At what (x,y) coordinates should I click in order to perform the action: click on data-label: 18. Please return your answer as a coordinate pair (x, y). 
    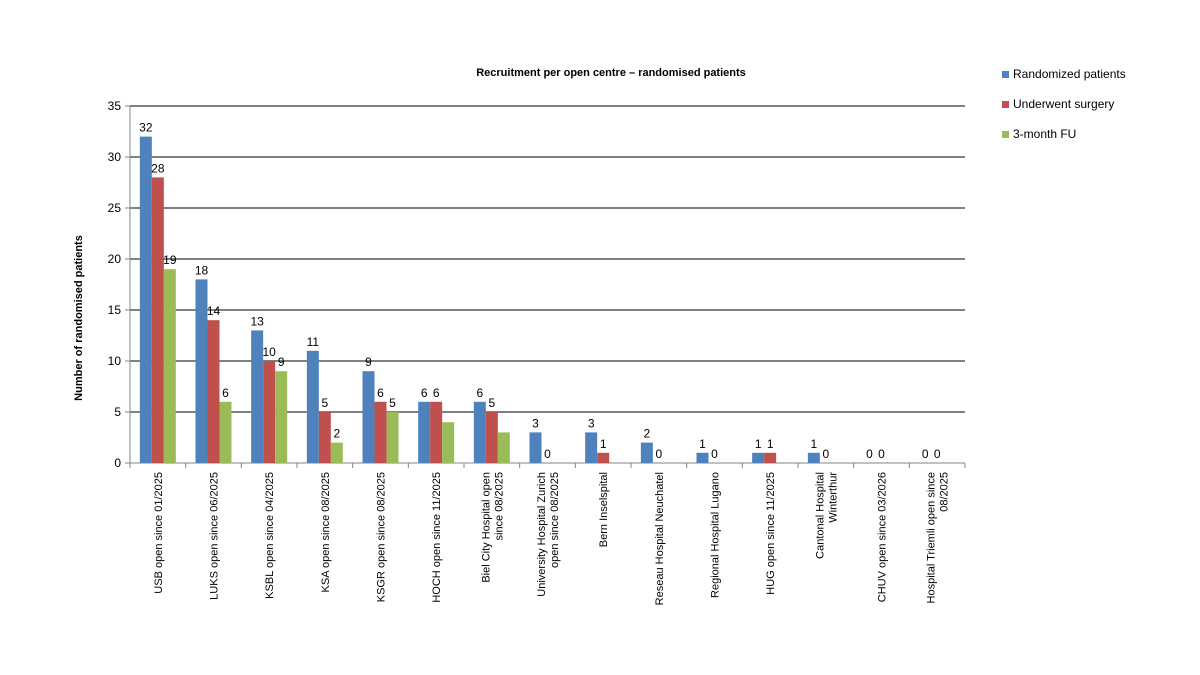
    Looking at the image, I should click on (202, 270).